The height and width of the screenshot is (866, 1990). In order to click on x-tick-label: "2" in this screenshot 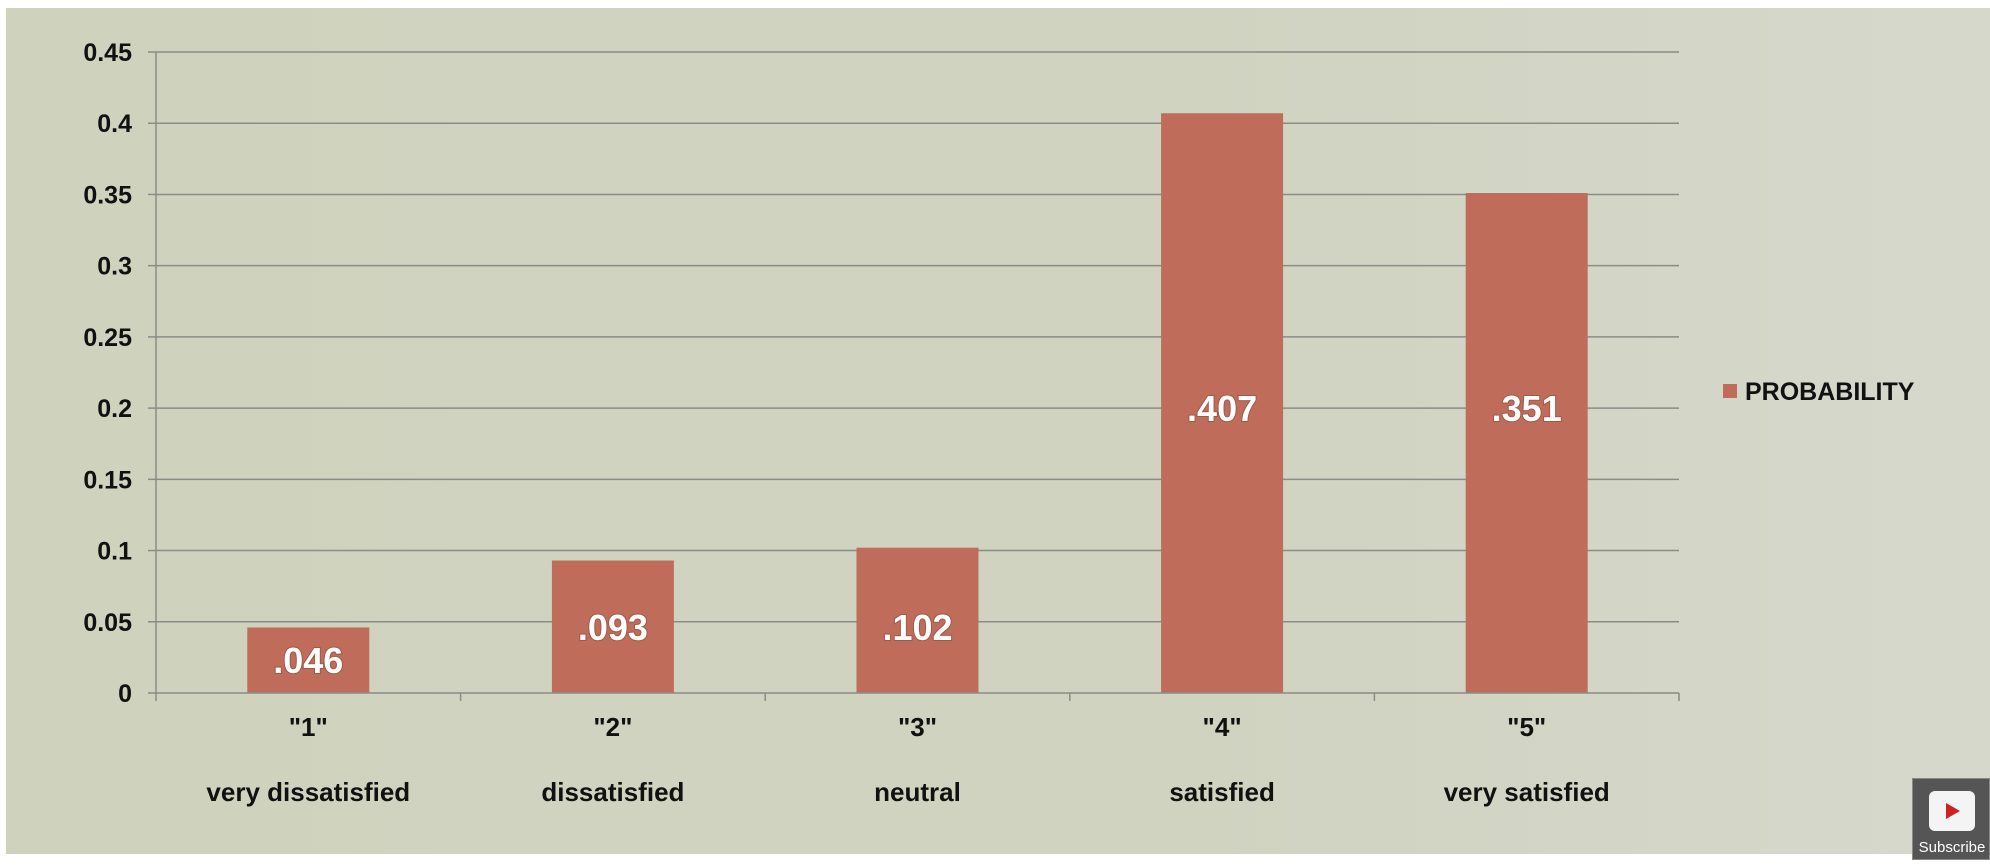, I will do `click(612, 727)`.